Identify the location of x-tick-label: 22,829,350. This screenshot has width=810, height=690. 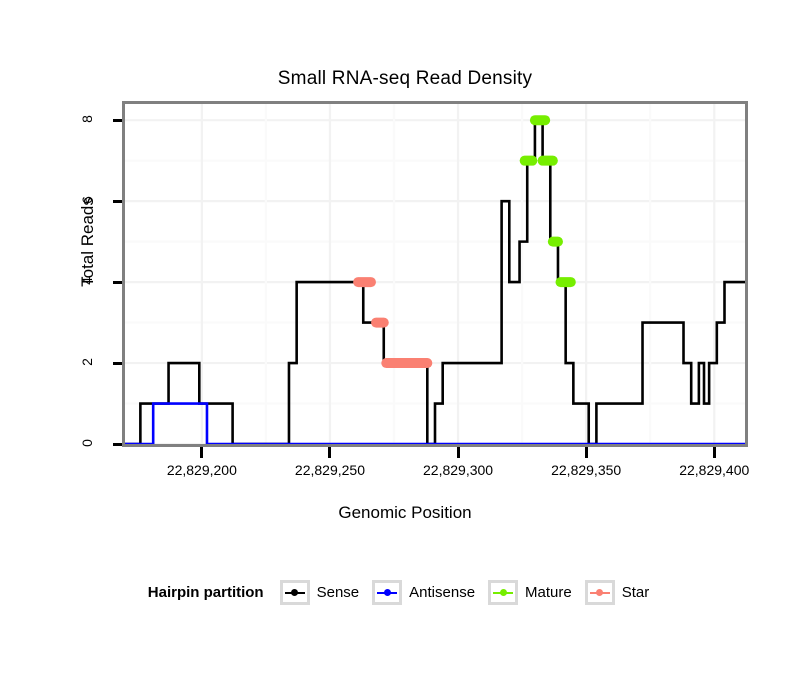
(586, 470).